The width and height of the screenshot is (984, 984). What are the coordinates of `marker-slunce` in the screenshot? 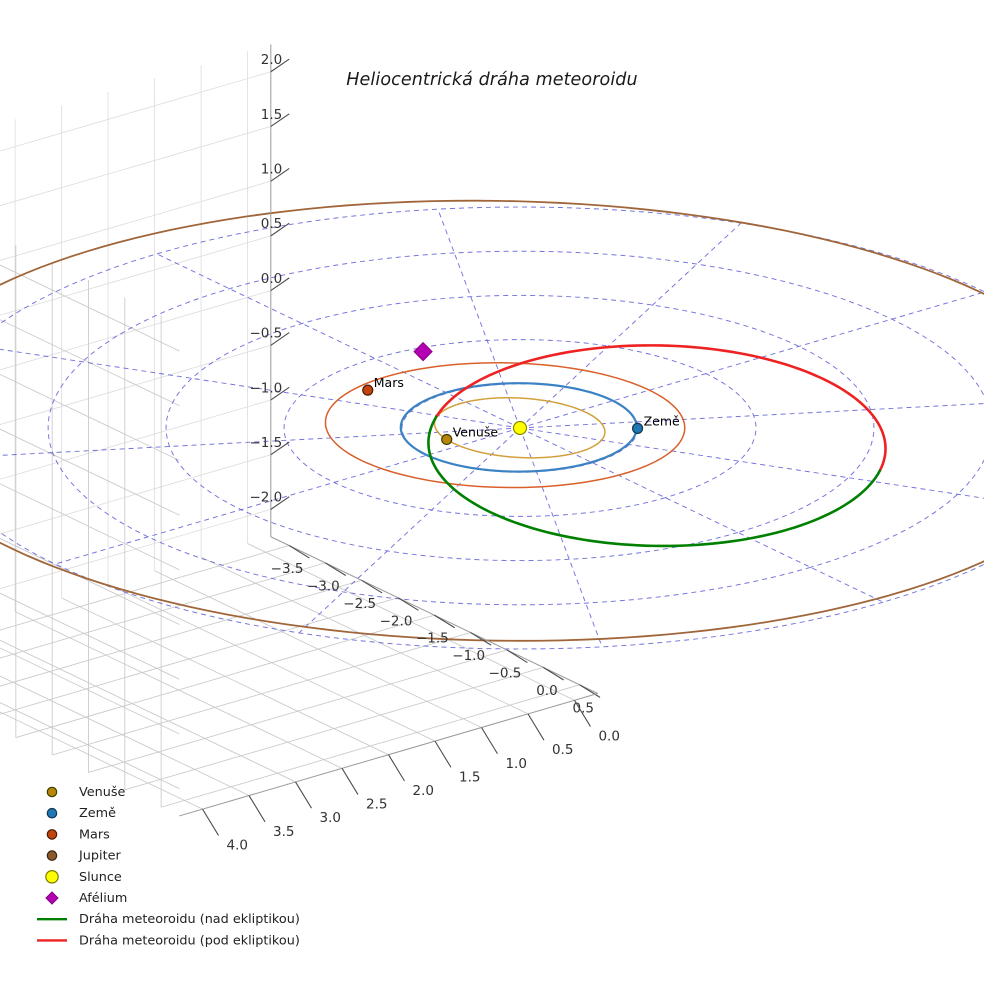 It's located at (520, 428).